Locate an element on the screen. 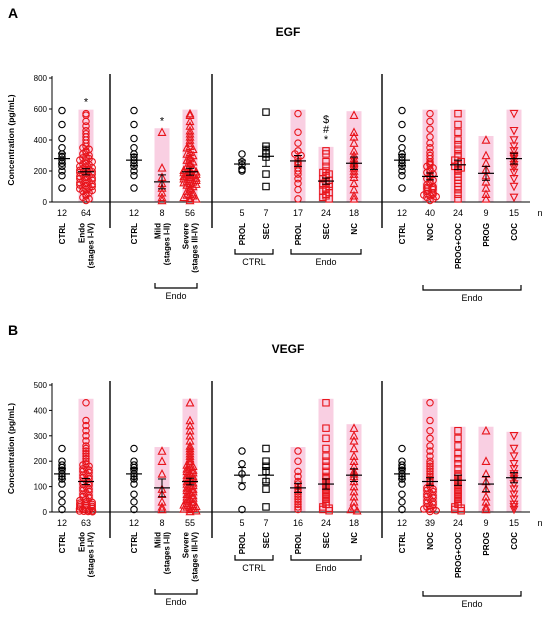 This screenshot has height=623, width=550. category-label: PROG+COC is located at coordinates (458, 555).